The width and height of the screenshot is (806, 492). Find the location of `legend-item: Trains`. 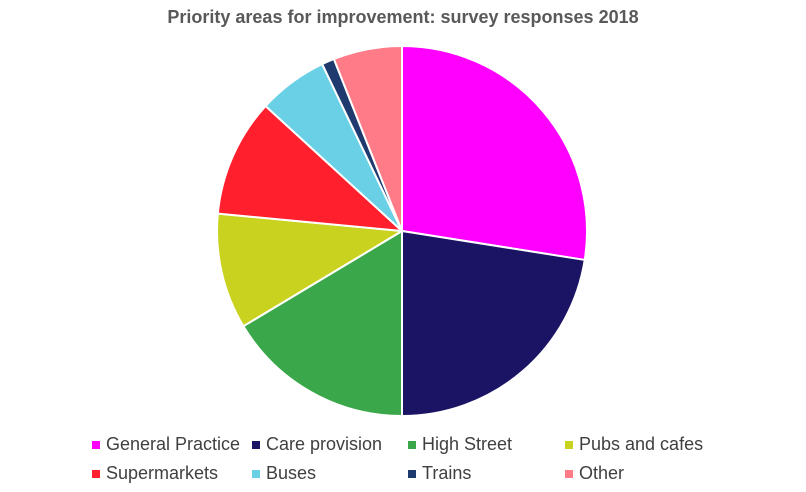

legend-item: Trains is located at coordinates (439, 473).